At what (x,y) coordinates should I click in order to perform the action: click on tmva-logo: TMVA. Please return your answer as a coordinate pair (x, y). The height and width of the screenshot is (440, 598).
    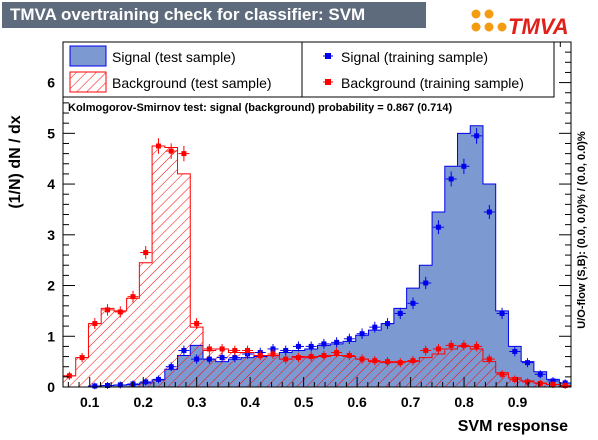
    Looking at the image, I should click on (520, 24).